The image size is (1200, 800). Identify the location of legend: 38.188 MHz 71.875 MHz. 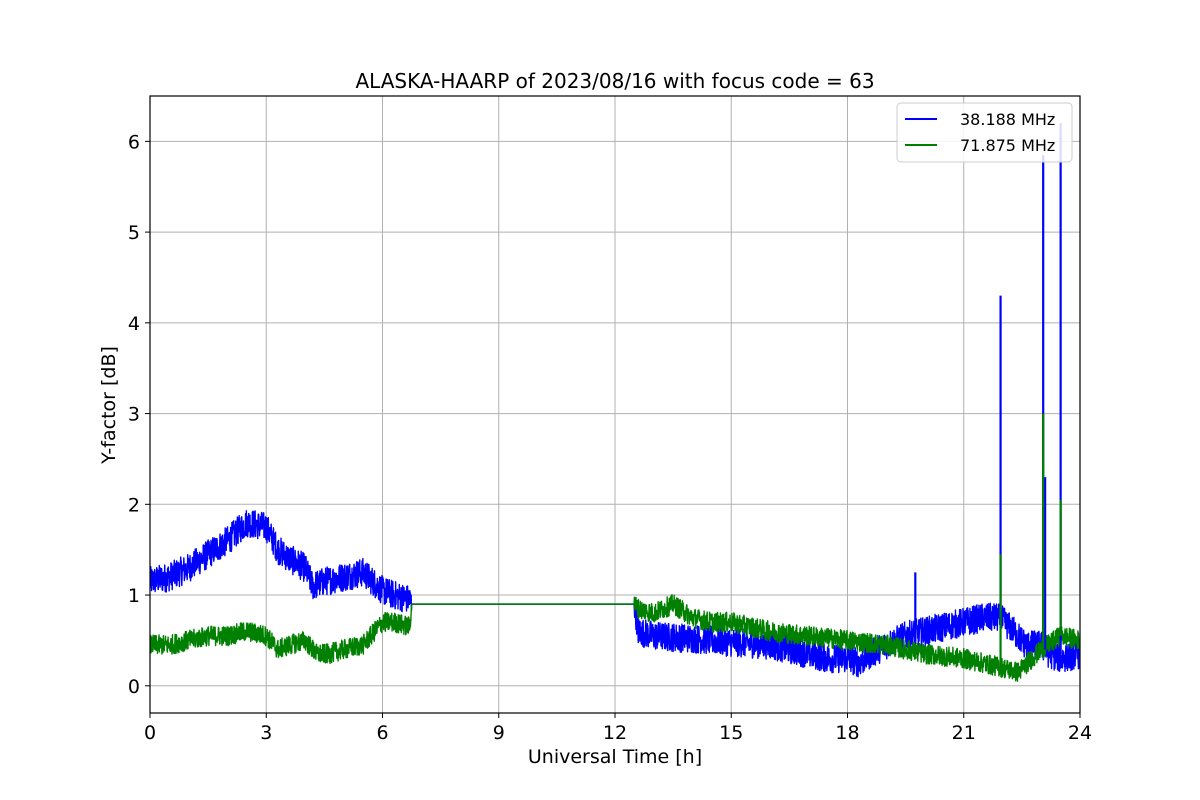
(984, 132).